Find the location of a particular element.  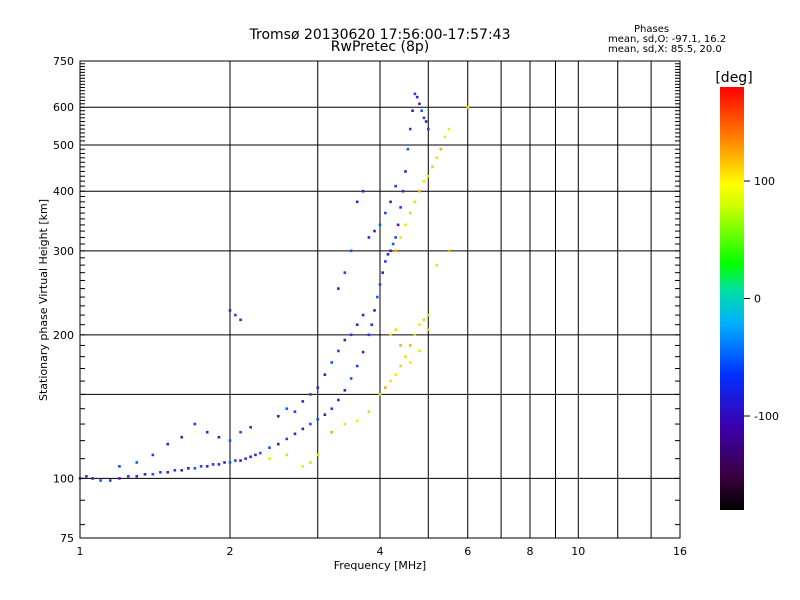

x-tick-label: 2 is located at coordinates (230, 551).